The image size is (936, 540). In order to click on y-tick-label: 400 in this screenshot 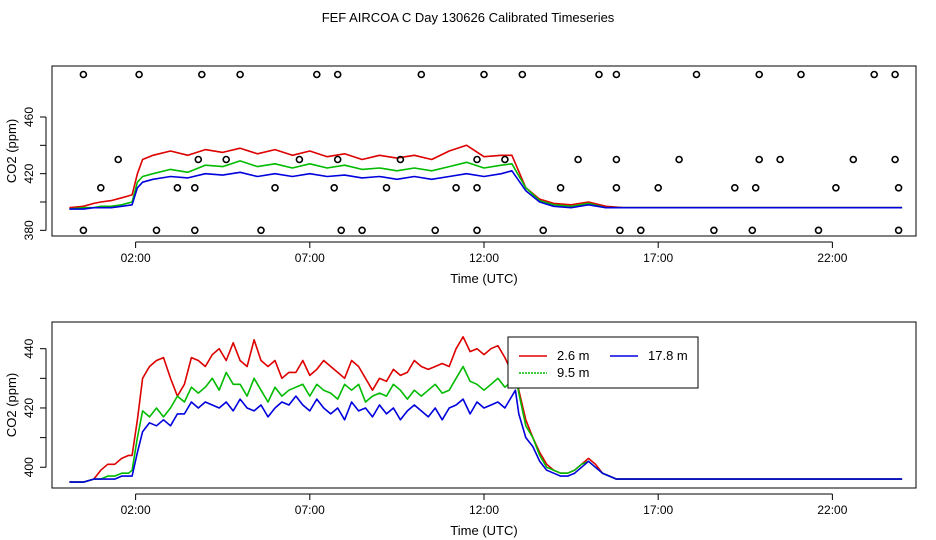, I will do `click(29, 467)`.